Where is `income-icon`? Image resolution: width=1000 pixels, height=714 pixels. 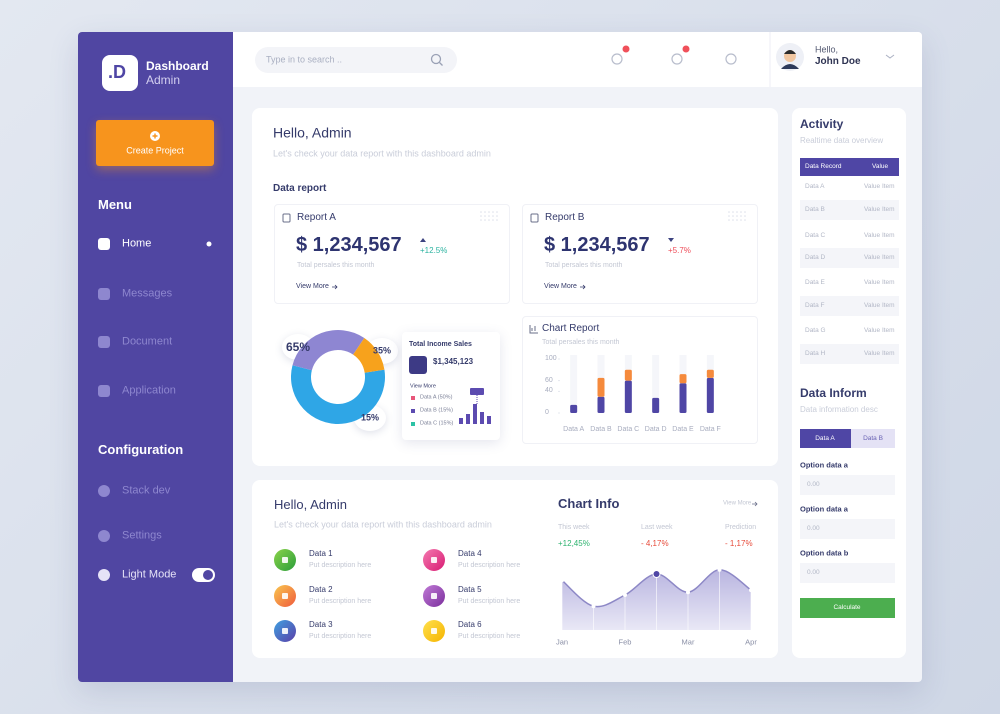 income-icon is located at coordinates (418, 365).